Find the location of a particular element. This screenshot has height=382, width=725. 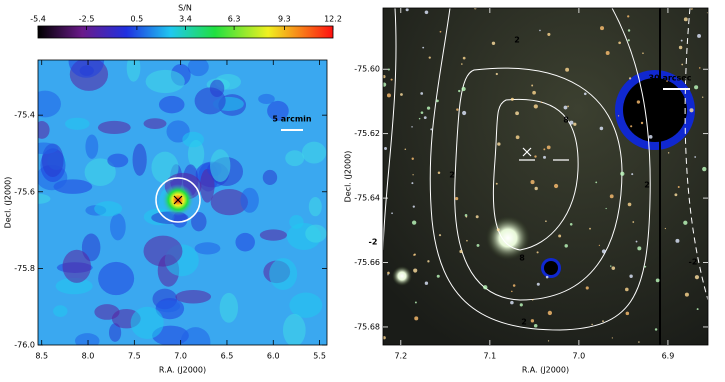

x-axis-label: R.A. (J2000) is located at coordinates (545, 370).